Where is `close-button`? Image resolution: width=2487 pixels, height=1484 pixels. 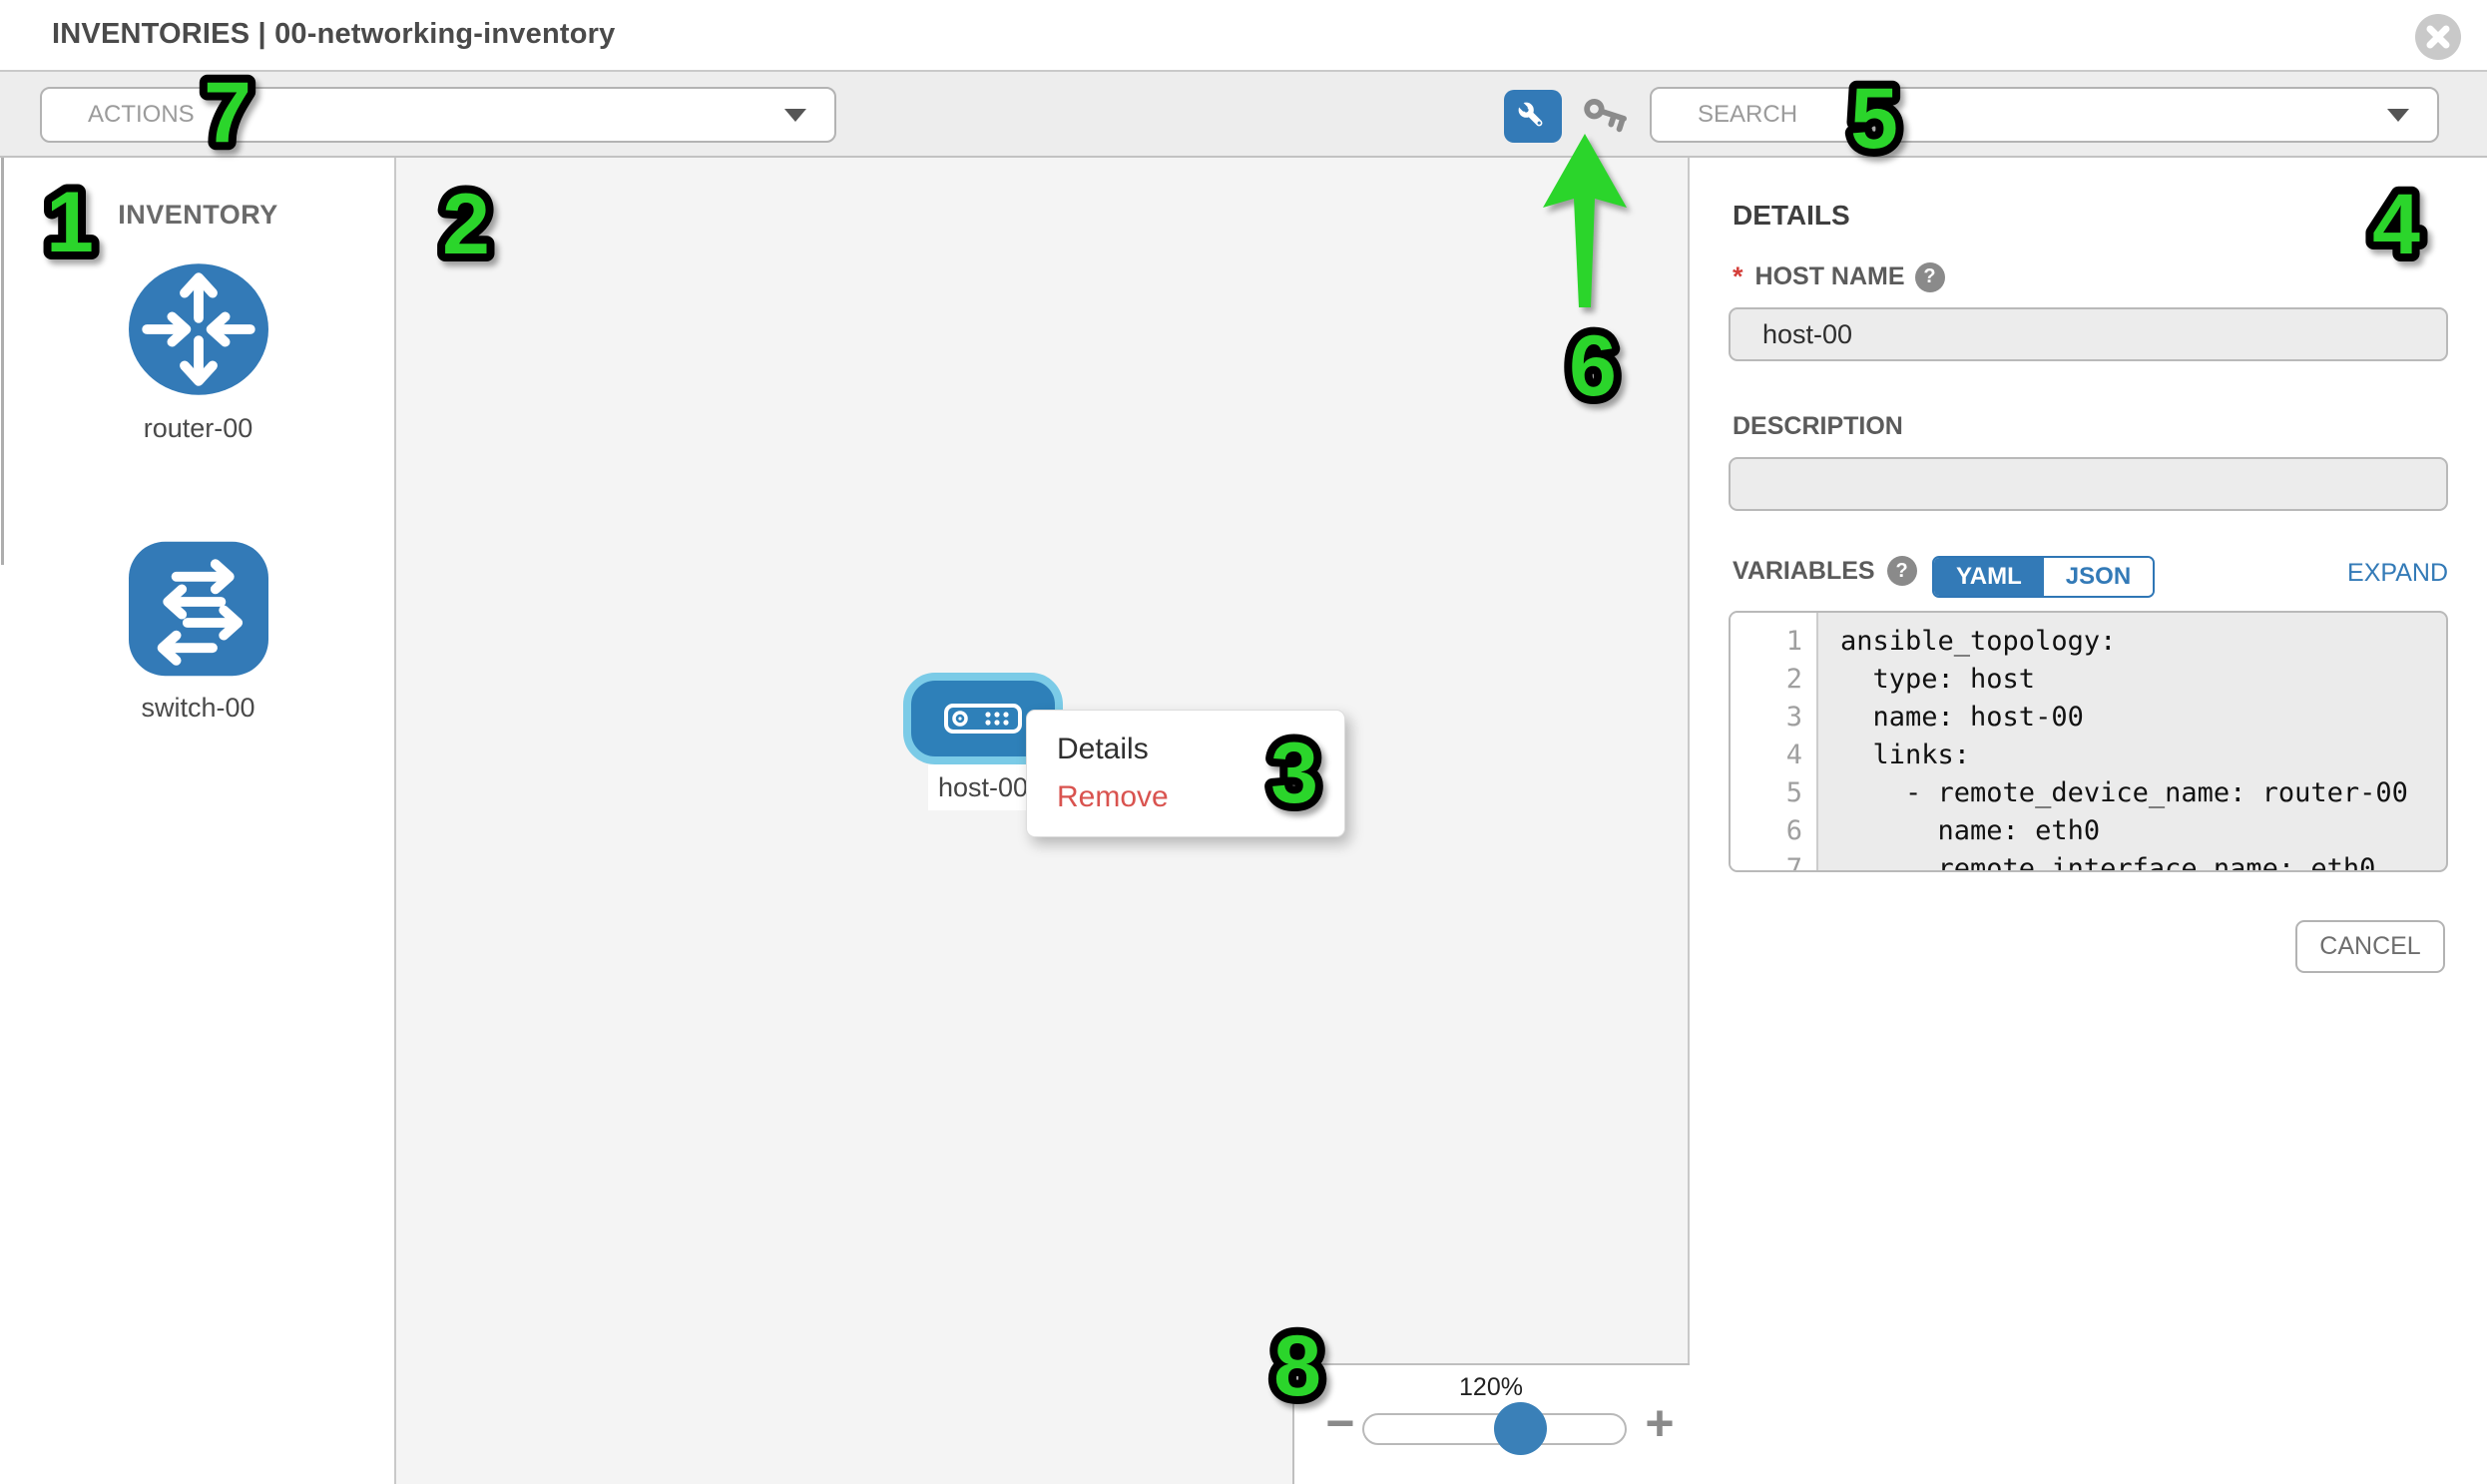
close-button is located at coordinates (2438, 37).